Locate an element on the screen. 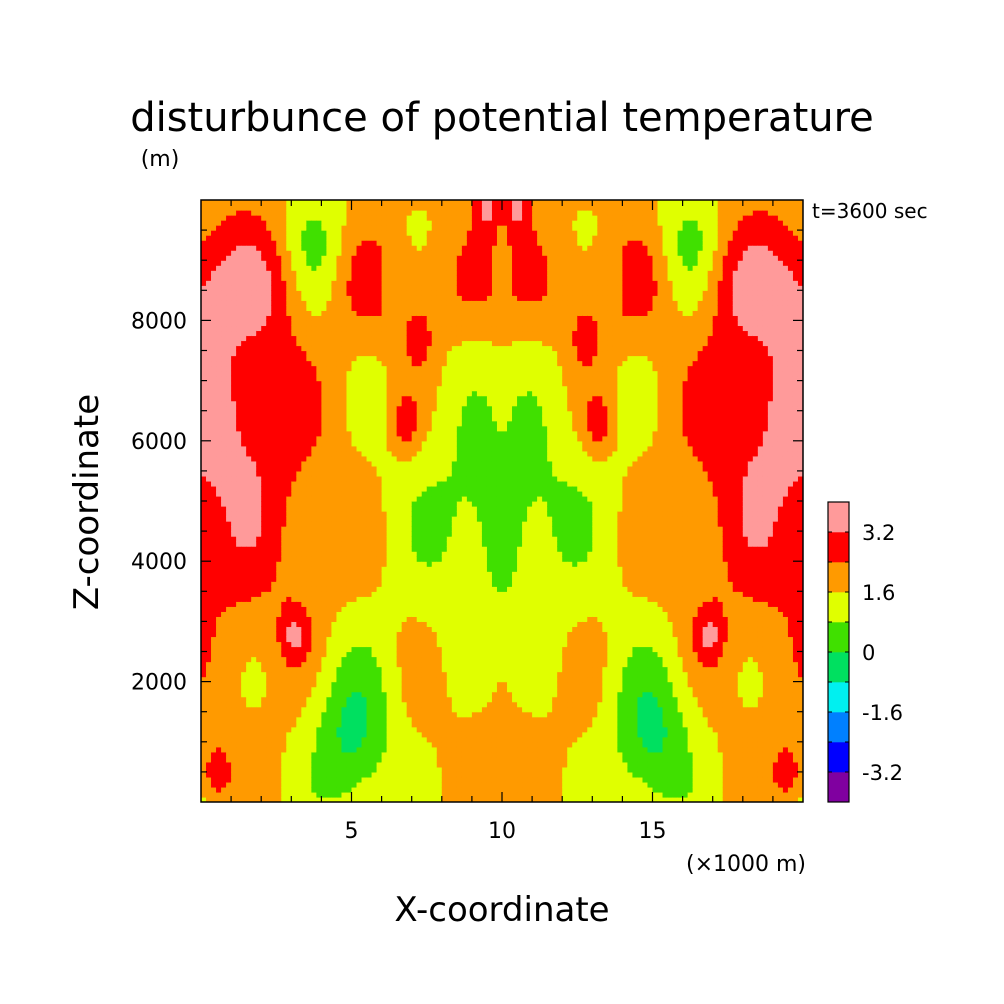  x-tick-label: 15 is located at coordinates (653, 831).